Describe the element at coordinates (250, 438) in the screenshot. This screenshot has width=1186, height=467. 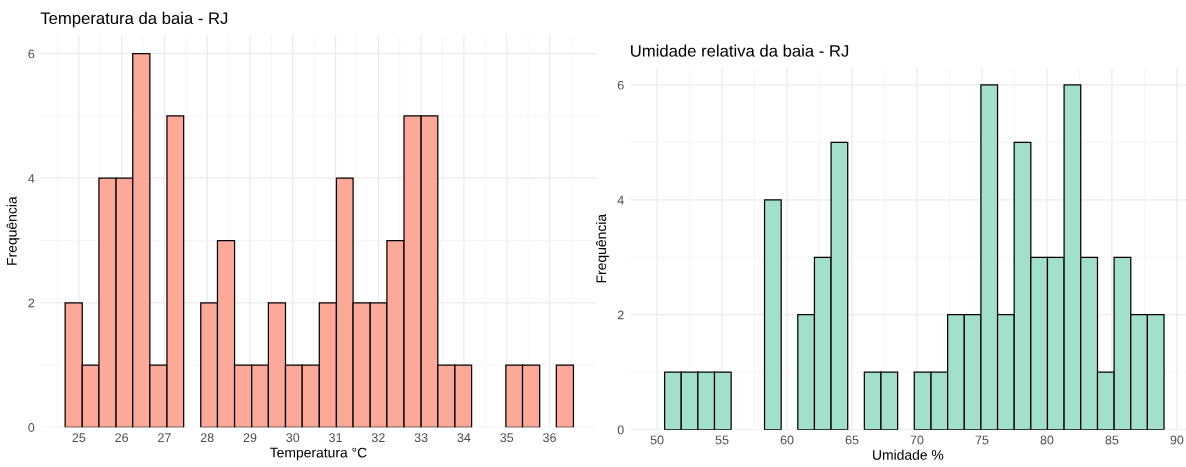
I see `x-tick-label: 29` at that location.